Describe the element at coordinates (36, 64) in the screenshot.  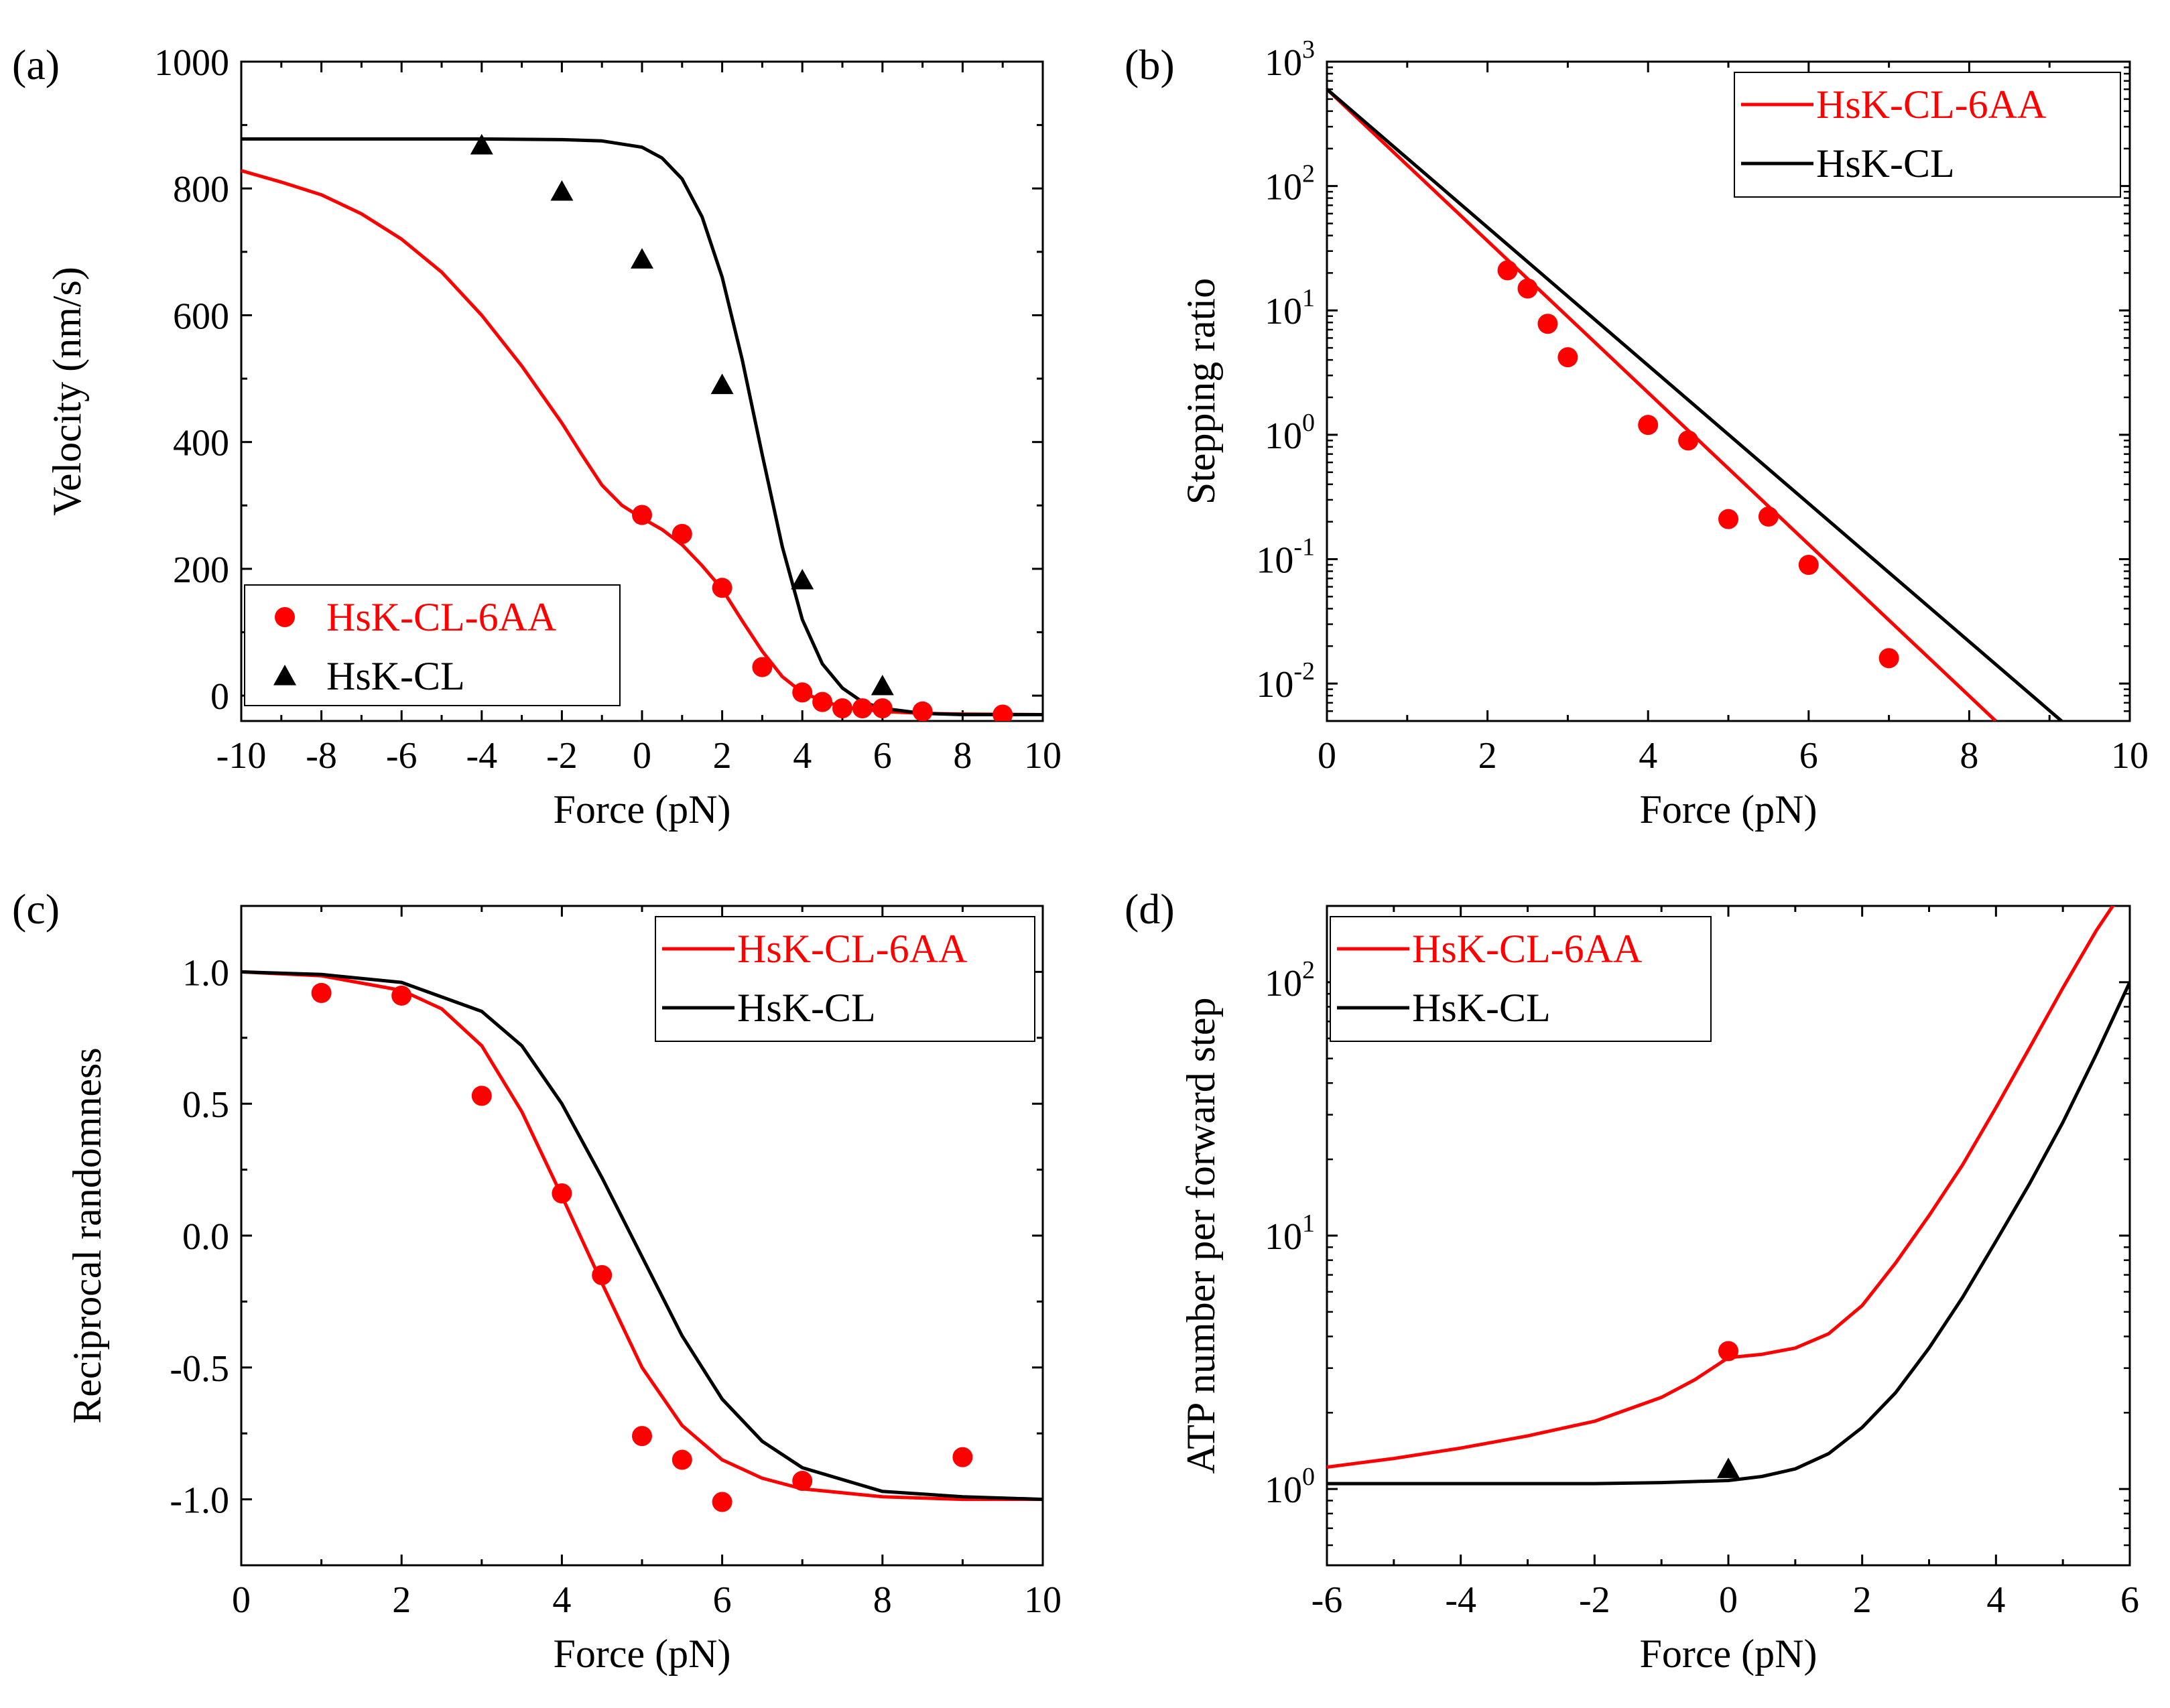
I see `panel-letter: (a)` at that location.